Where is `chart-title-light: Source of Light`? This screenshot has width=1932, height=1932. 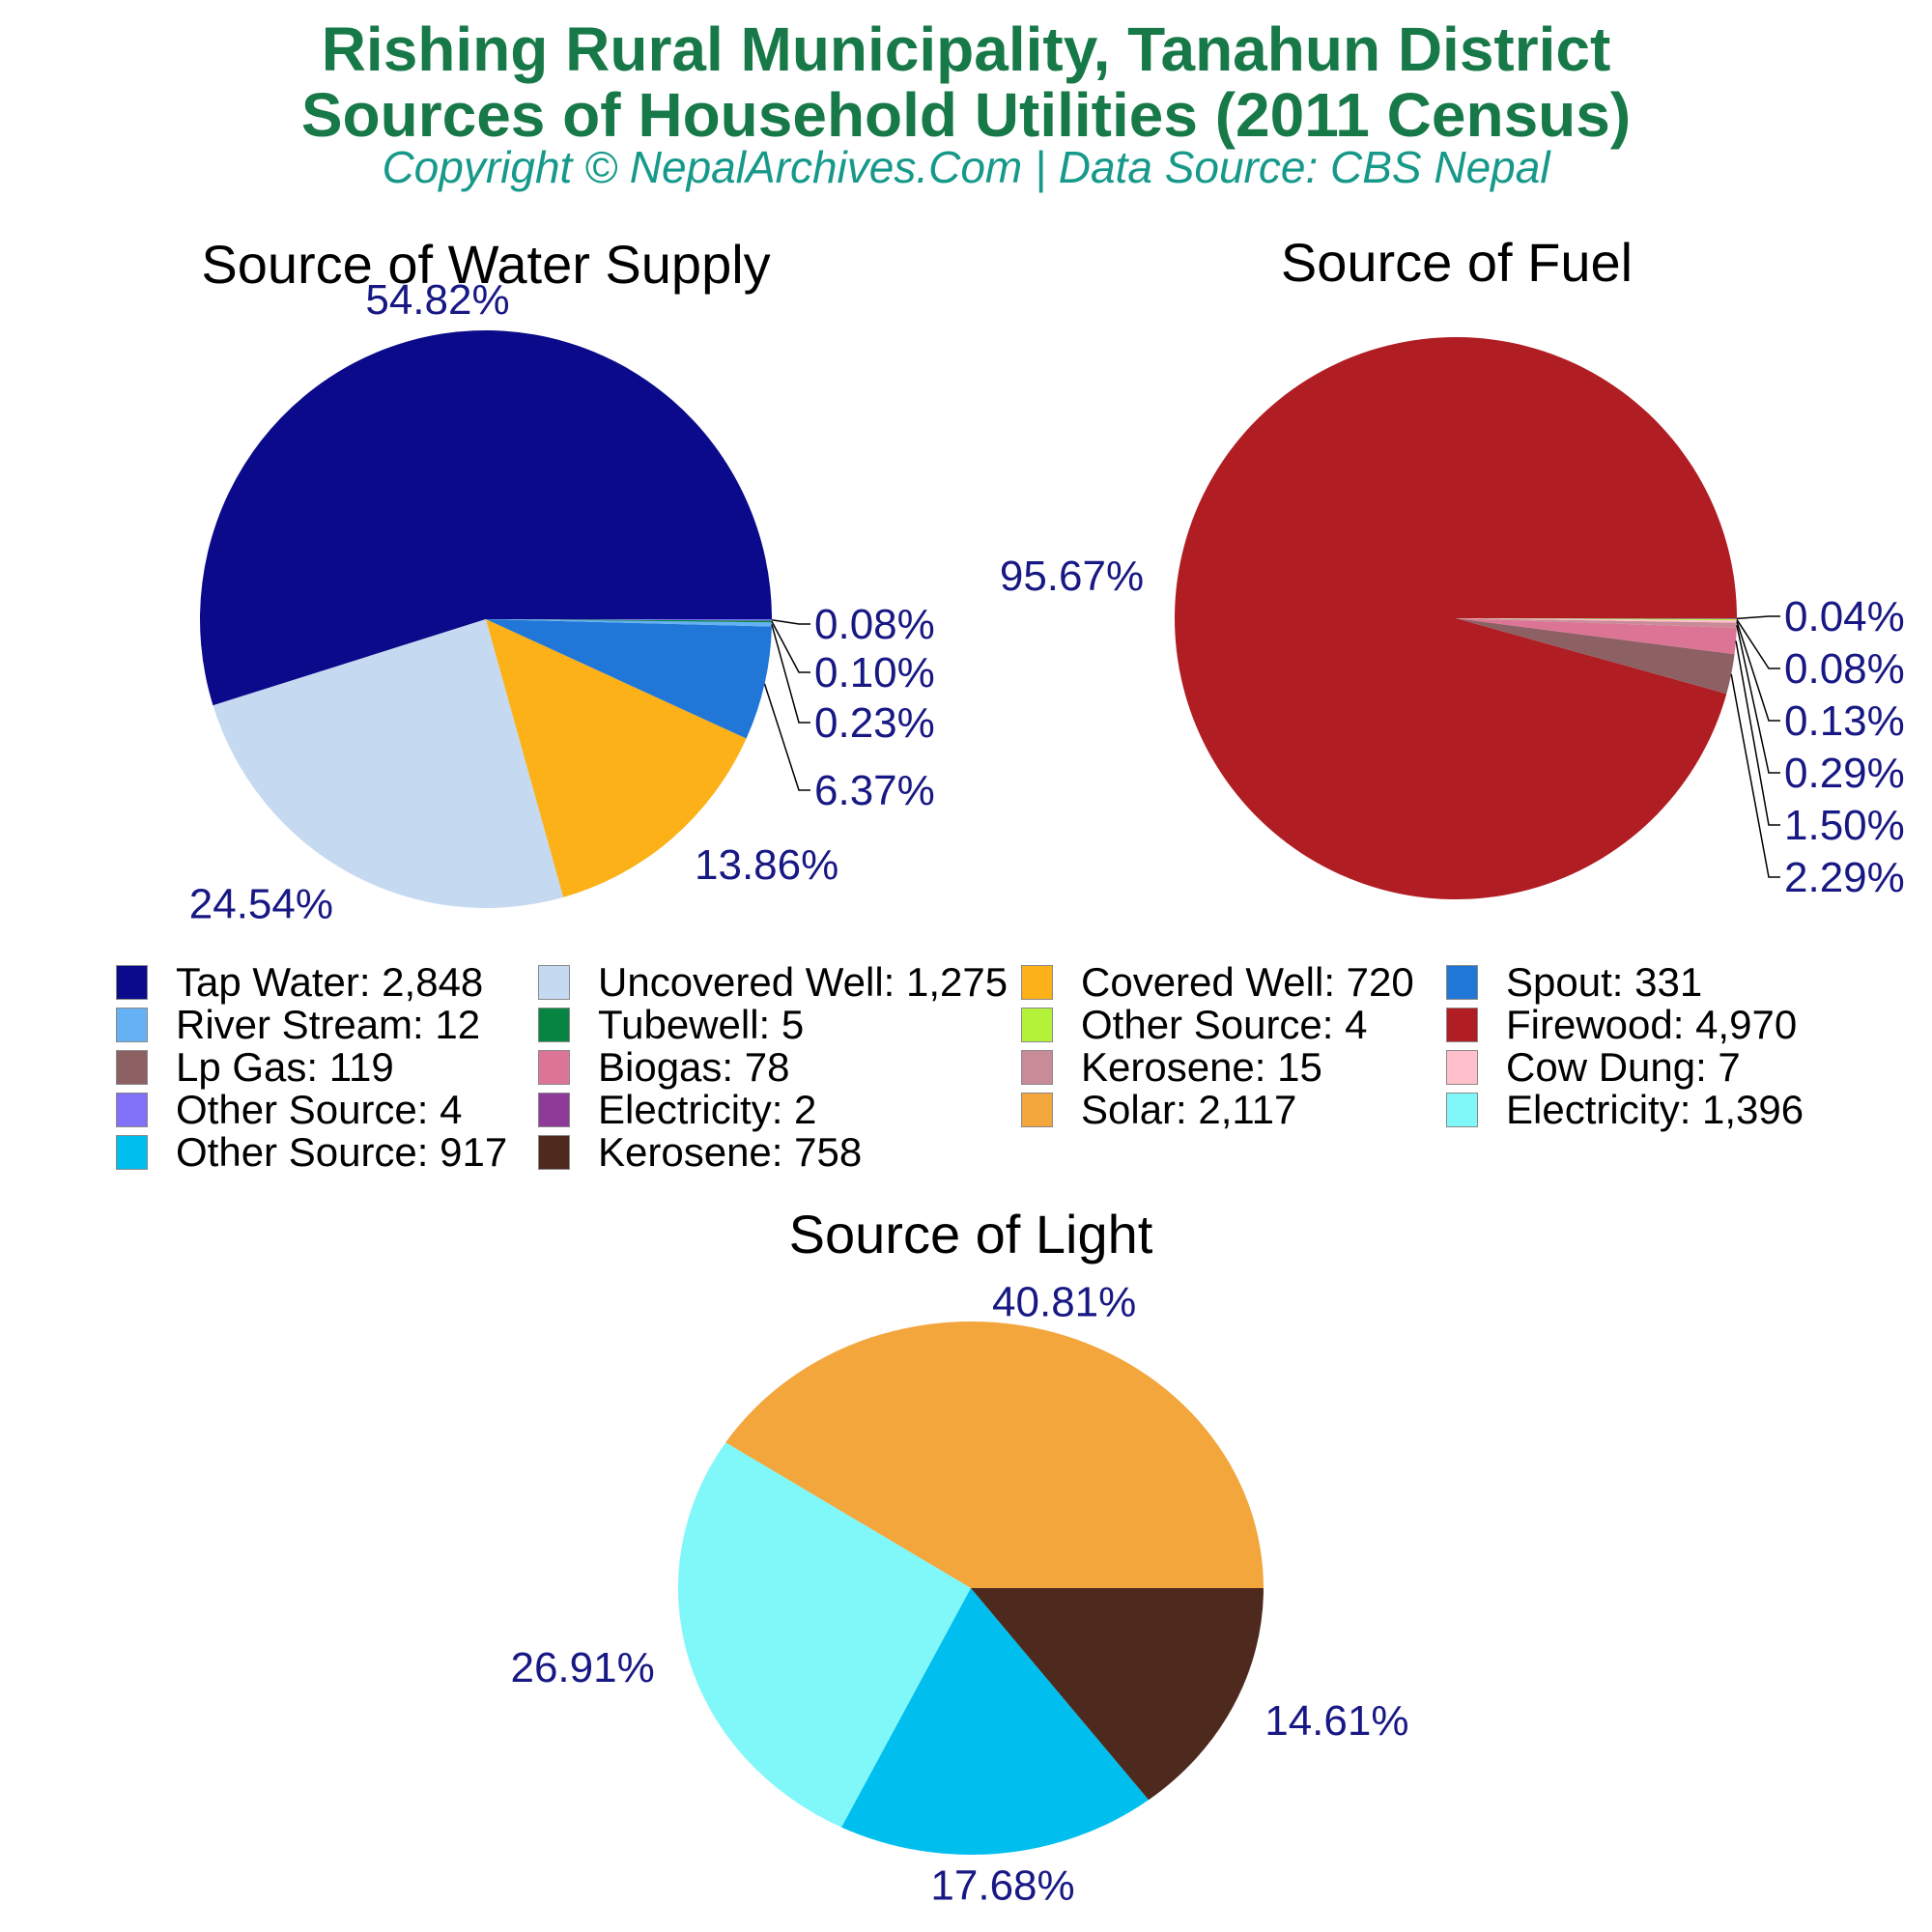
chart-title-light: Source of Light is located at coordinates (971, 1234).